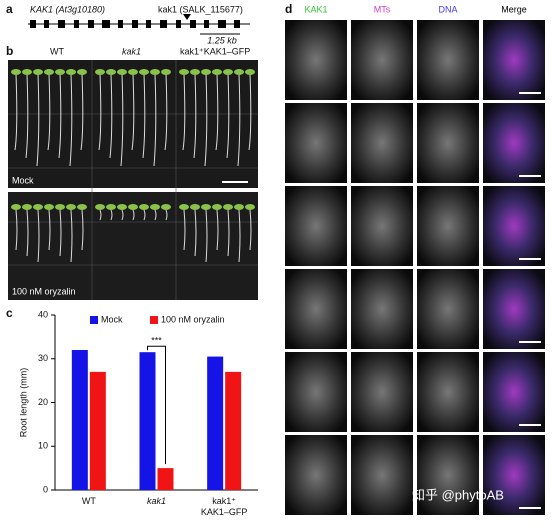 The image size is (553, 527). I want to click on y-tick-label: 10, so click(43, 446).